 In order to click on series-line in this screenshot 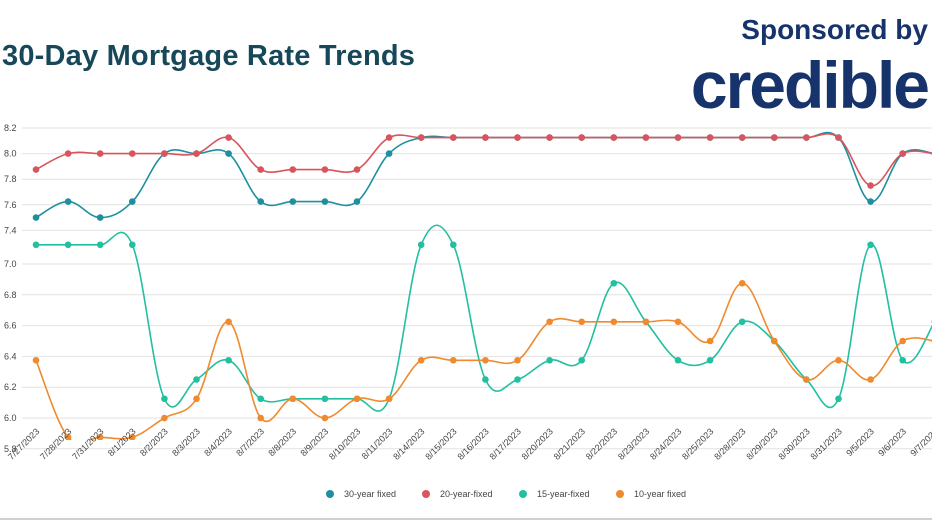, I will do `click(483, 160)`.